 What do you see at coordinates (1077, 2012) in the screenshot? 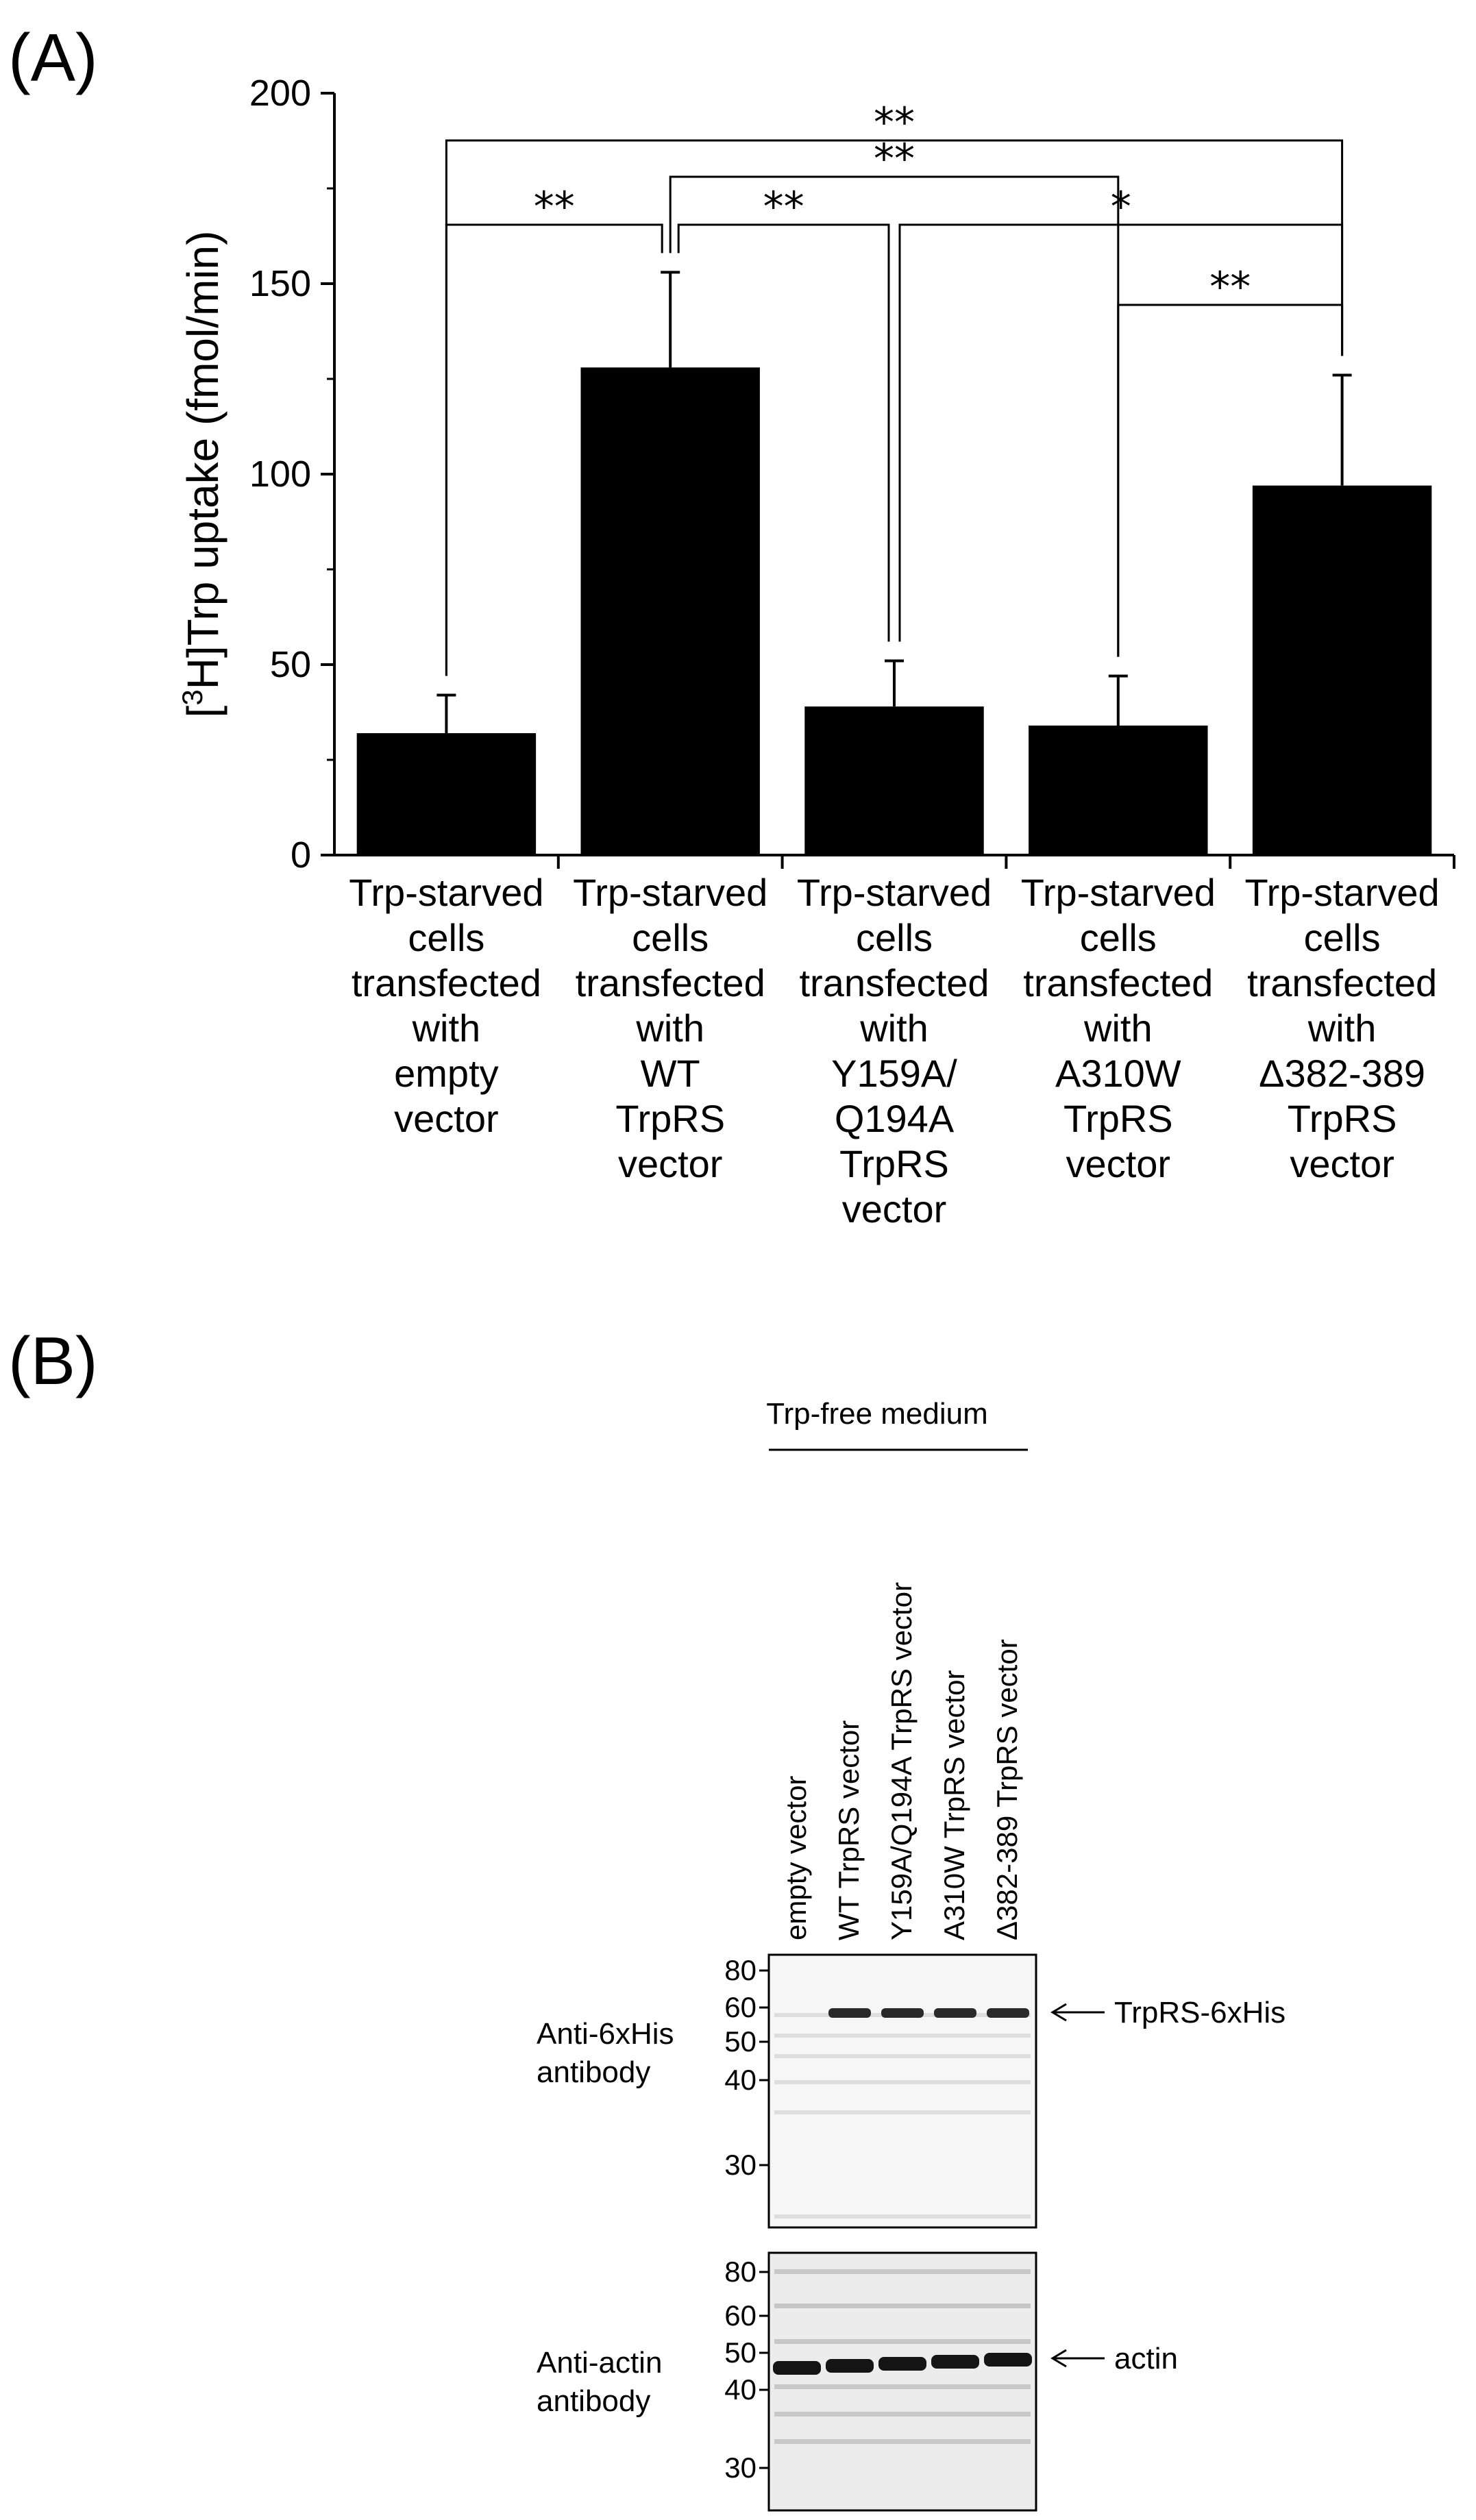
I see `his-band-arrow` at bounding box center [1077, 2012].